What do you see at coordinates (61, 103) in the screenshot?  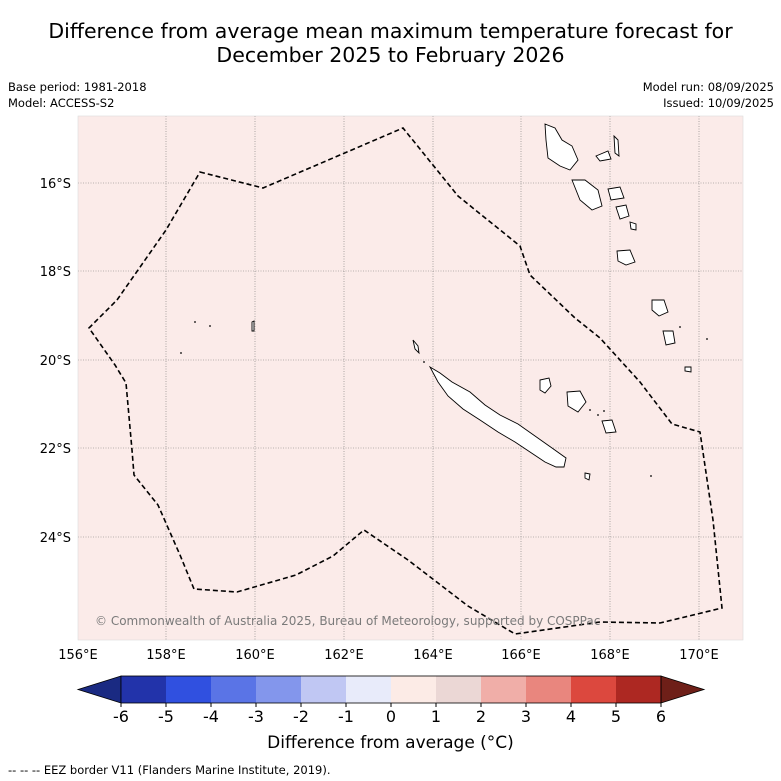 I see `model-name: Model: ACCESS-S2` at bounding box center [61, 103].